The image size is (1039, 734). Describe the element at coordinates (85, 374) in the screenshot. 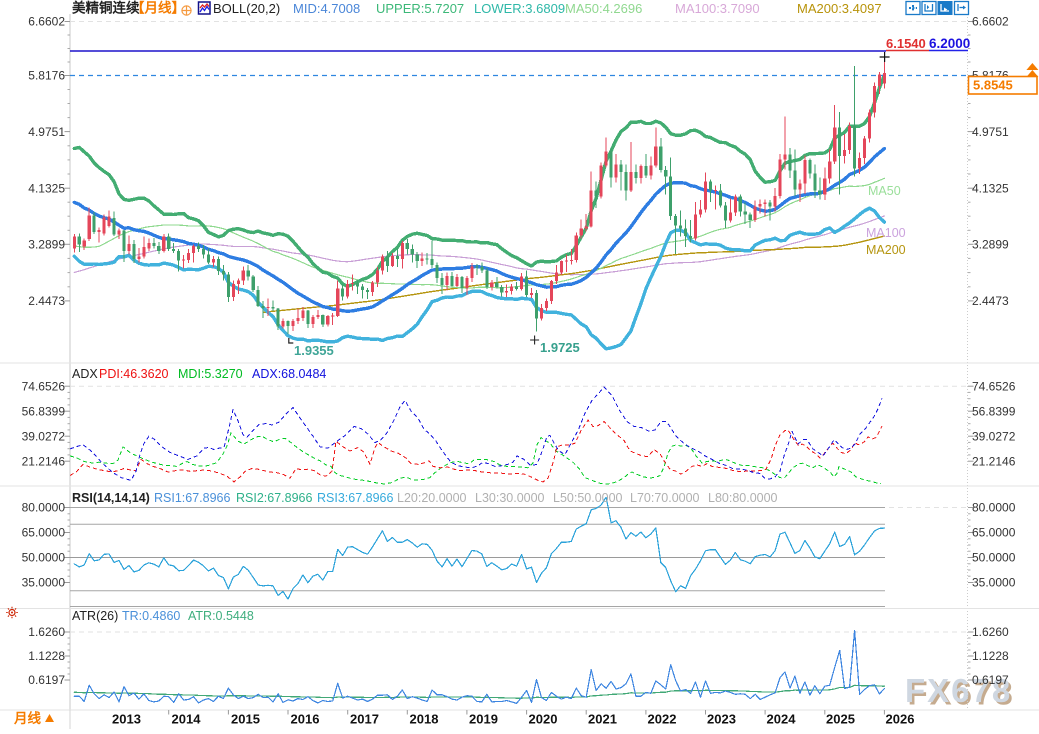

I see `svg-text: ADX` at that location.